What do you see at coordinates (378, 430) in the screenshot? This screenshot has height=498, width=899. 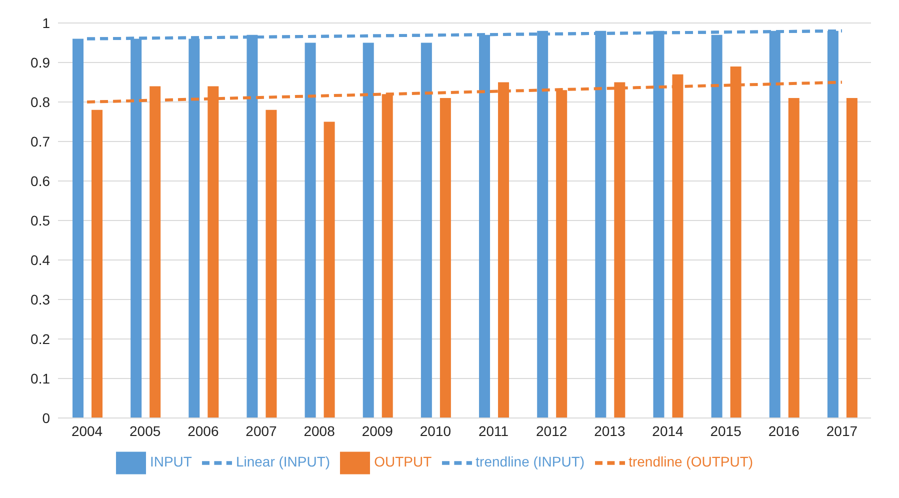 I see `x-tick-label: 2009` at bounding box center [378, 430].